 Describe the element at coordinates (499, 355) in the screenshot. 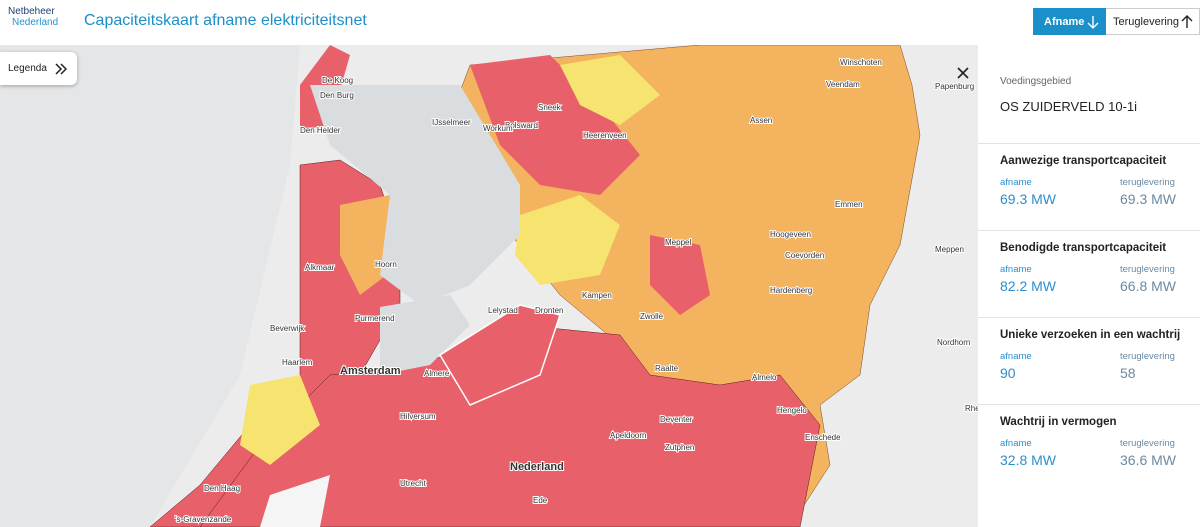

I see `selected-region` at that location.